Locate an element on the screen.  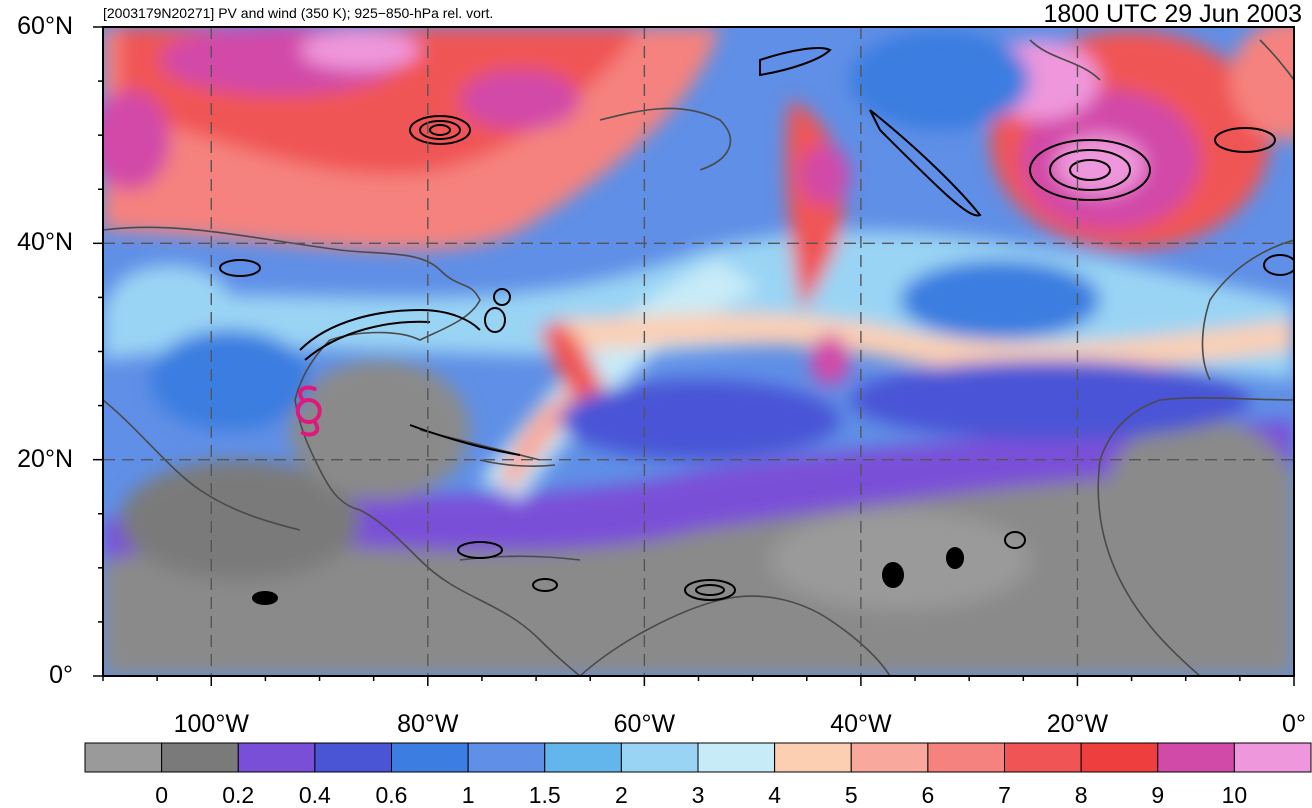
colorbar-label: 0 is located at coordinates (162, 795).